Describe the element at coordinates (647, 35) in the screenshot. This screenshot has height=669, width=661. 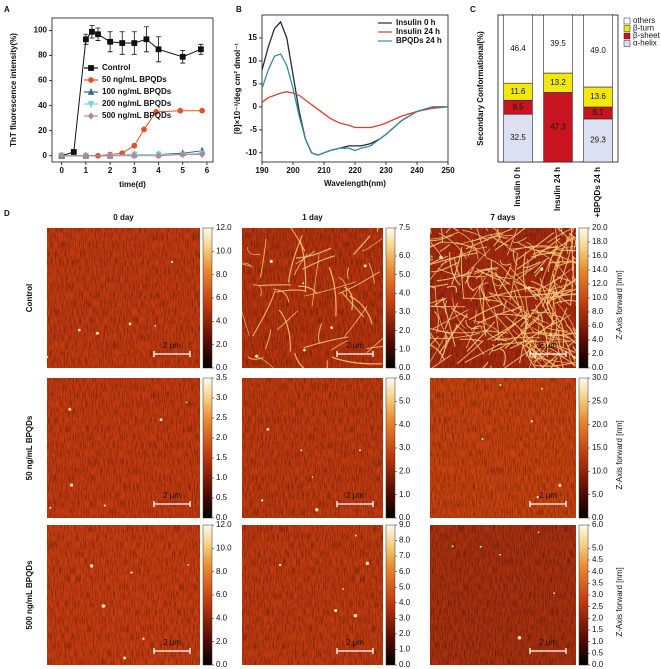
I see `legend-label: β-sheet` at that location.